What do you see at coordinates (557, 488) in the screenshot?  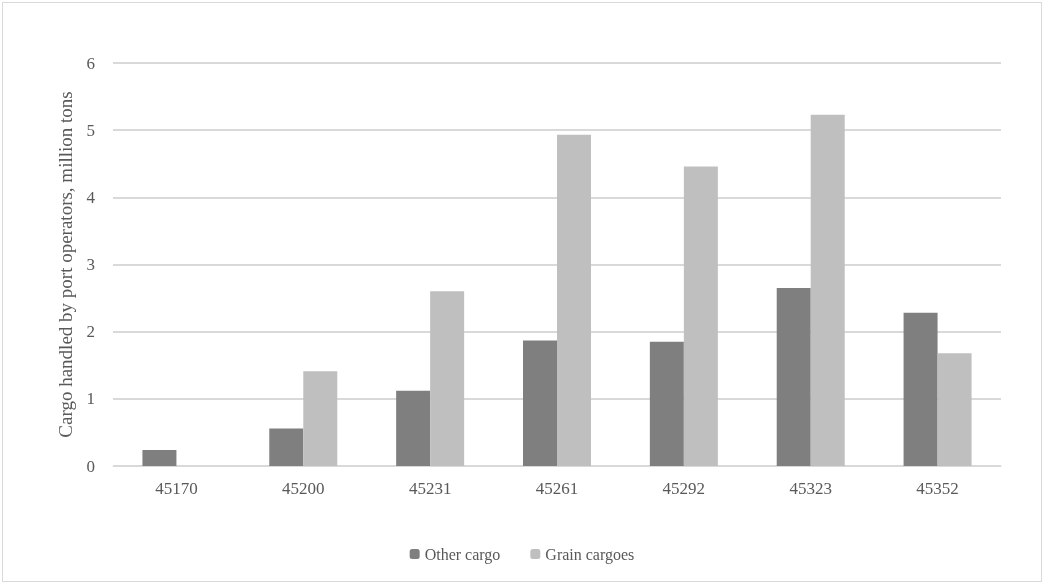 I see `x-tick-label: 45261` at bounding box center [557, 488].